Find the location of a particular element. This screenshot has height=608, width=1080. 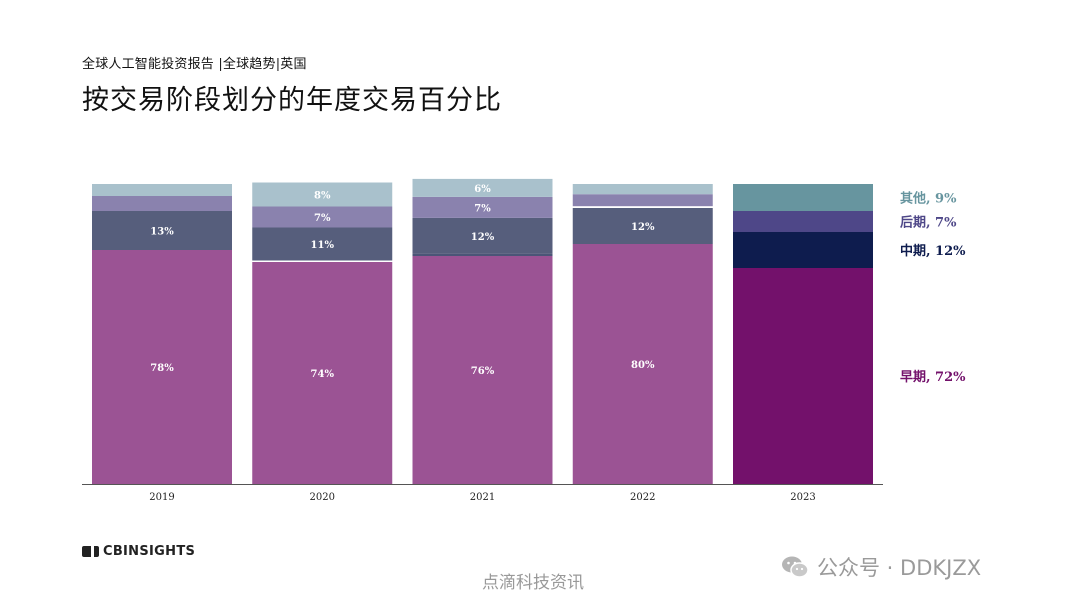

bar-segment-2019-中期 is located at coordinates (162, 230).